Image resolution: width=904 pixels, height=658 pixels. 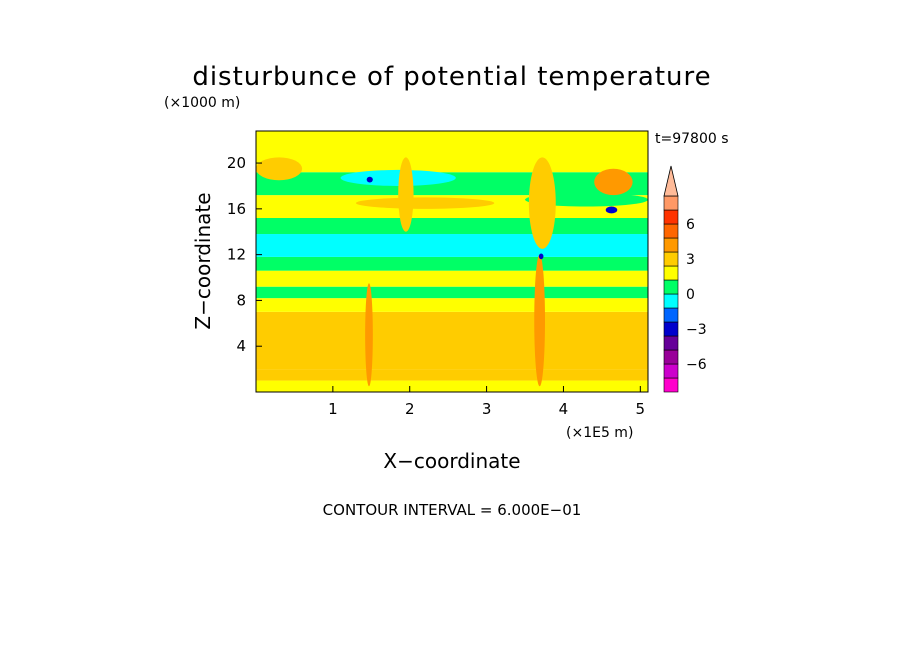 What do you see at coordinates (236, 163) in the screenshot?
I see `y-tick-label: 20` at bounding box center [236, 163].